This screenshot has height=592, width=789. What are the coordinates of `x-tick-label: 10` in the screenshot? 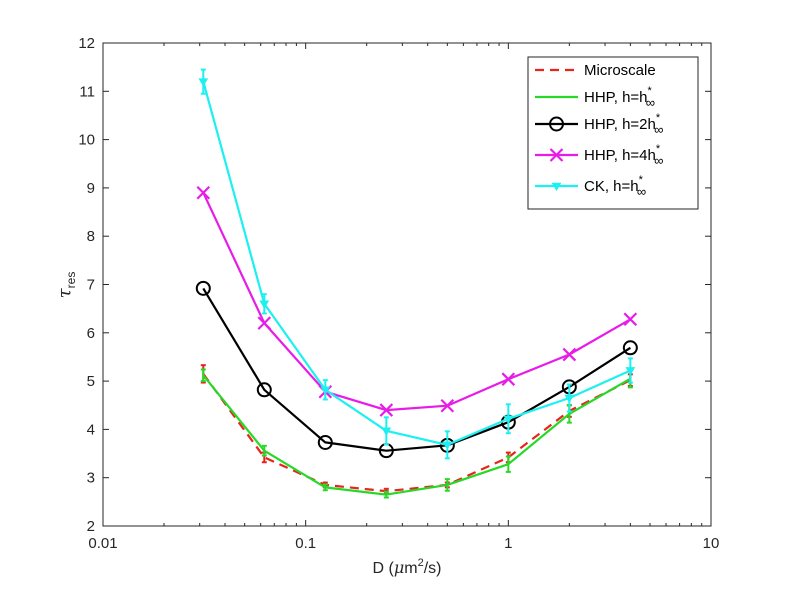 It's located at (711, 543).